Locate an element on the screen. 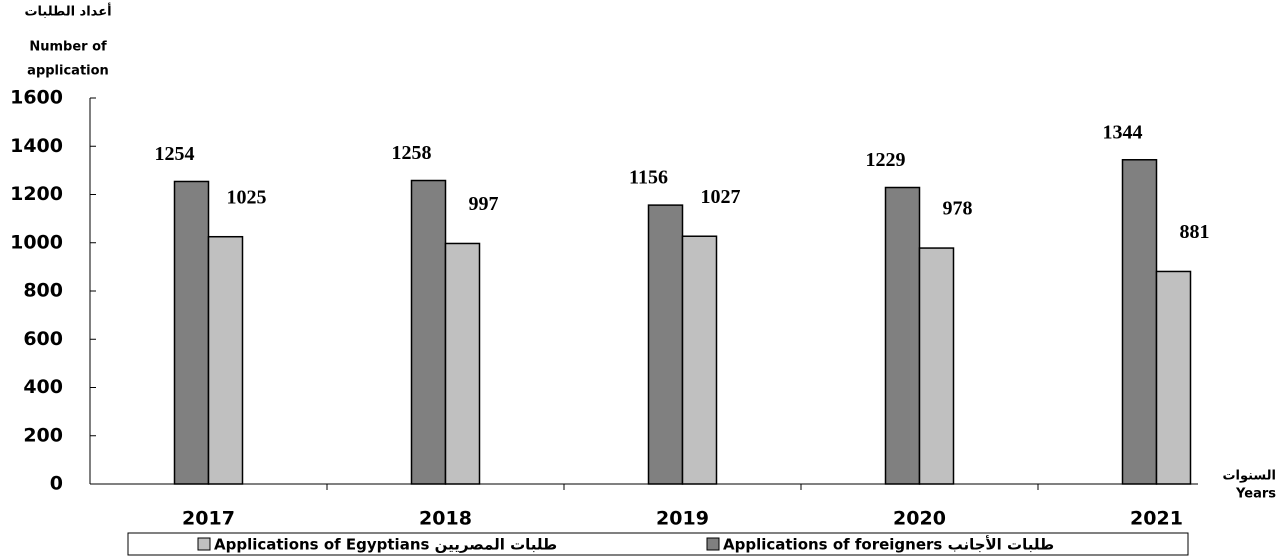 This screenshot has width=1278, height=559. legend-label: Applications of foreigners طلبات الأجانب is located at coordinates (888, 545).